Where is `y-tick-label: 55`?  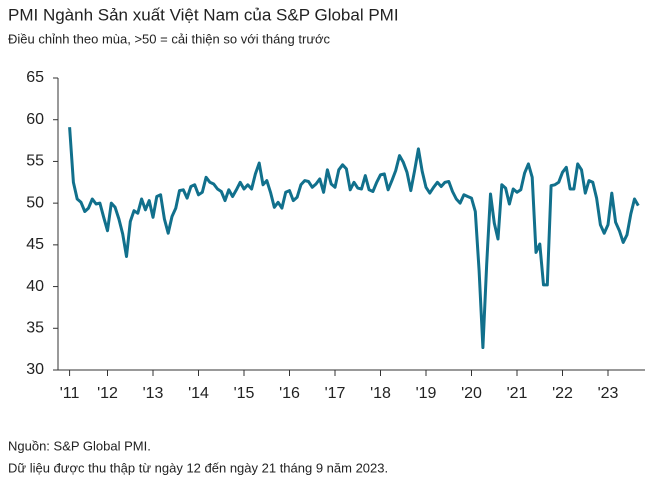
y-tick-label: 55 is located at coordinates (35, 161).